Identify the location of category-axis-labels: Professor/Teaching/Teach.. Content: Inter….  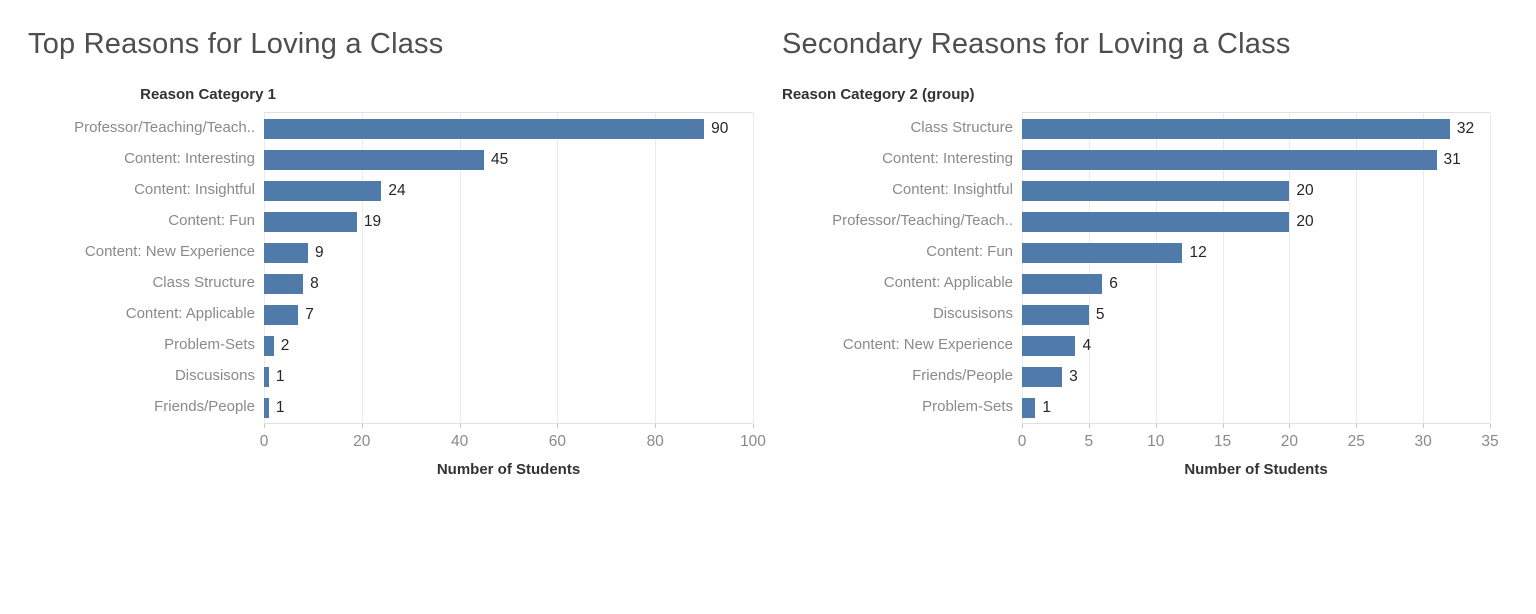
(146, 268).